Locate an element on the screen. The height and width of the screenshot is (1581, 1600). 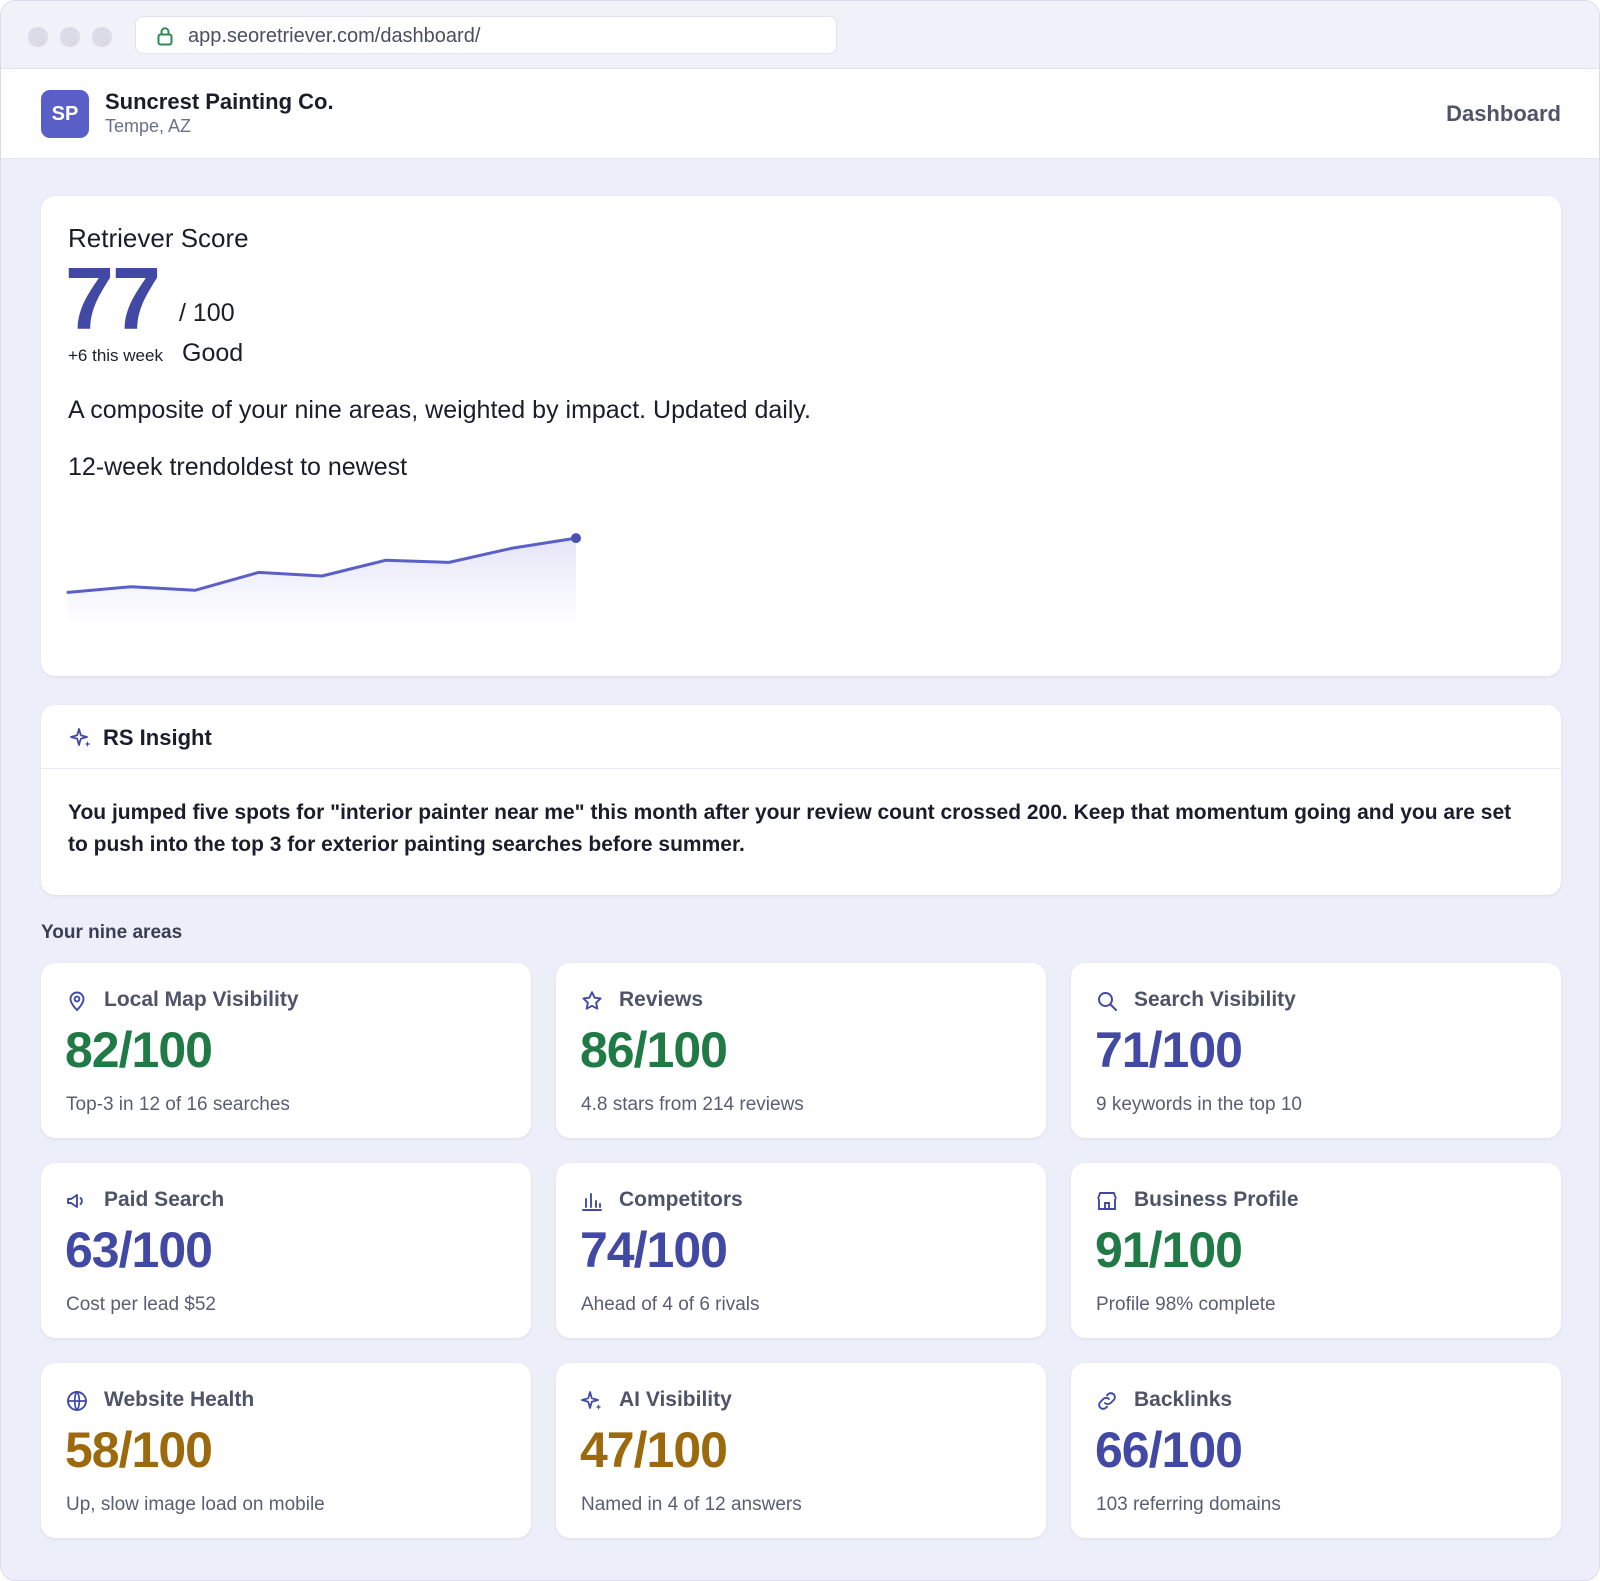
area-card: Competitors 74/100 Ahead of 4 of 6 rivals is located at coordinates (801, 1250).